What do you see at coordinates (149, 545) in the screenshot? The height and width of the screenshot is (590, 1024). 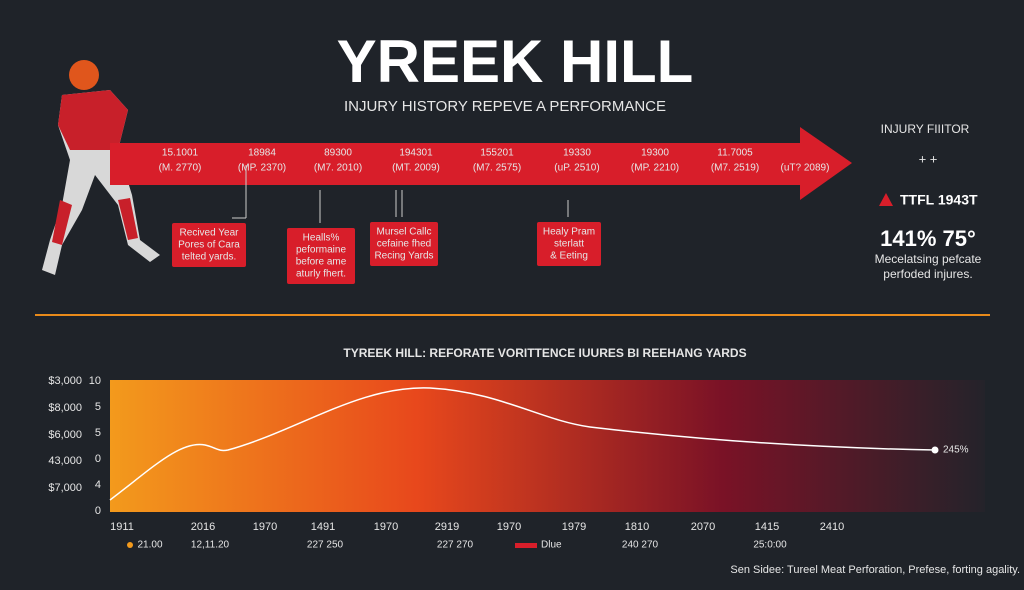 I see `sub-label: 21.00` at bounding box center [149, 545].